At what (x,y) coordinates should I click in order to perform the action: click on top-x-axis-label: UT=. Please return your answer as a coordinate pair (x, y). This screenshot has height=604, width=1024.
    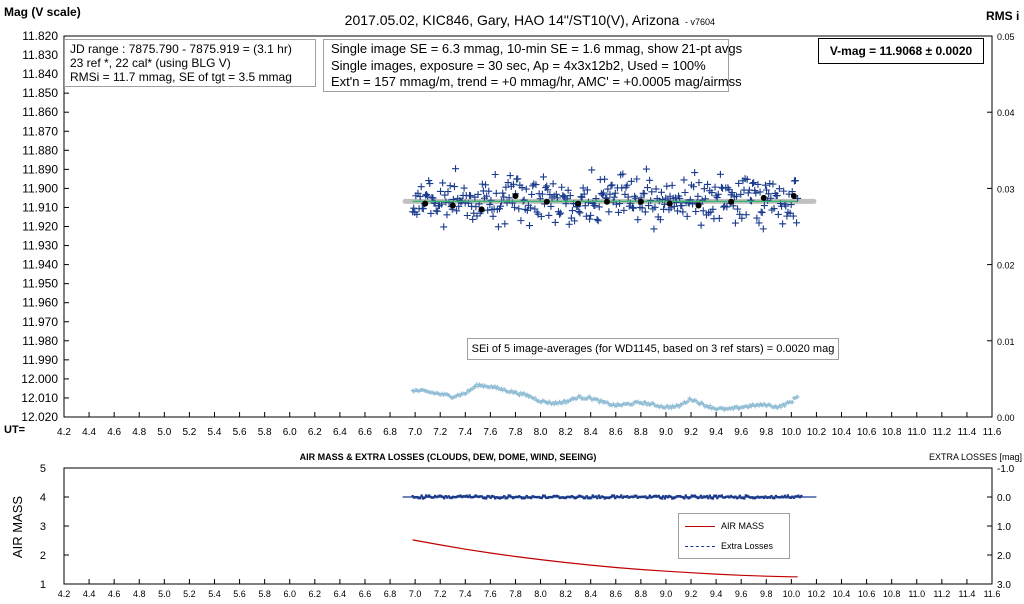
    Looking at the image, I should click on (14, 430).